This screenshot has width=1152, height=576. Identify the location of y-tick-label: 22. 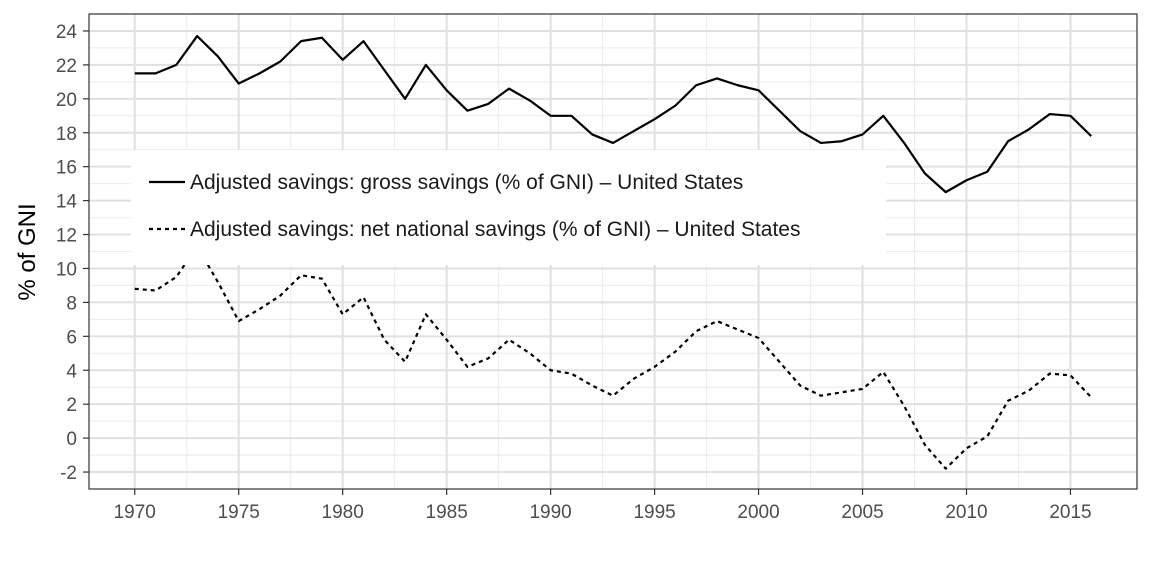
(66, 66).